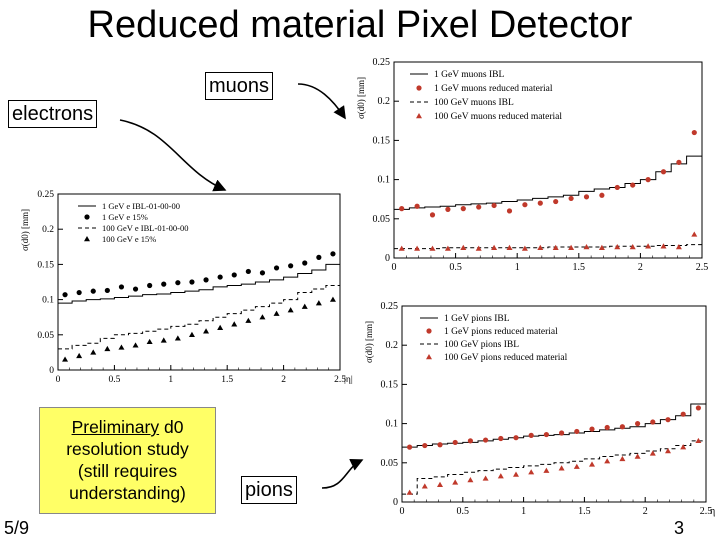  Describe the element at coordinates (53, 114) in the screenshot. I see `electrons-label: electrons` at that location.